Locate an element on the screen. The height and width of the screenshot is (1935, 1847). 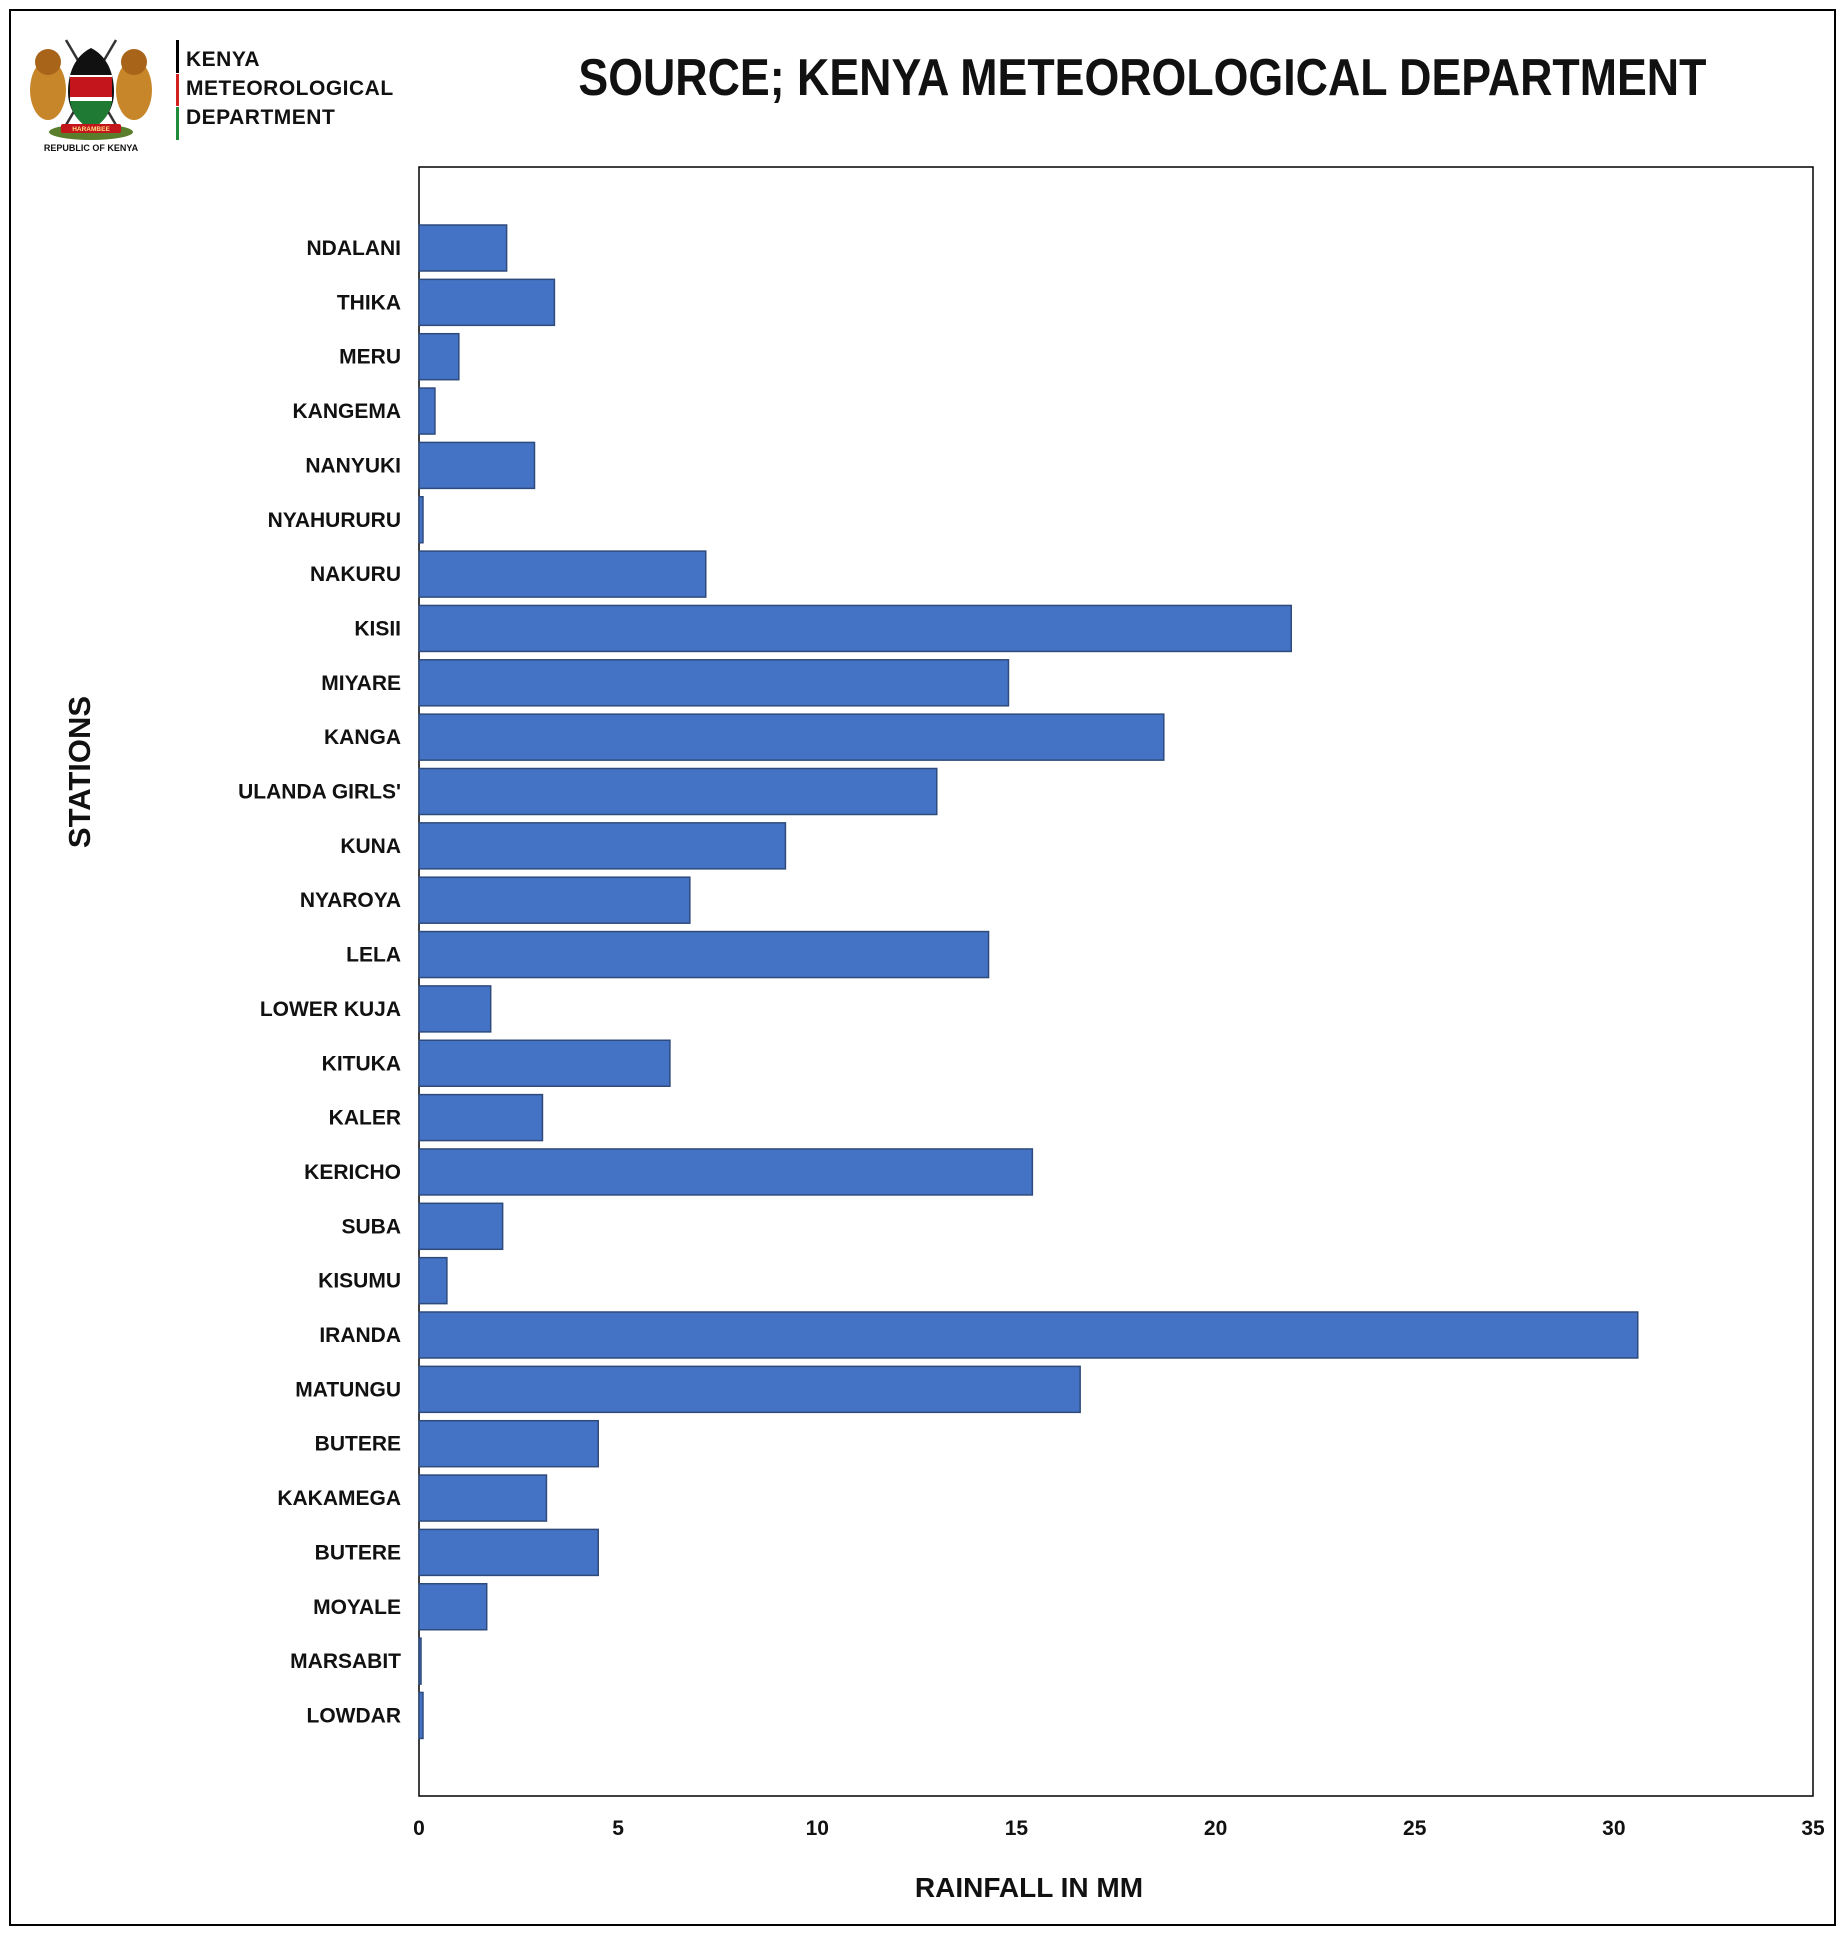
x-tick-label: 10 is located at coordinates (817, 1828).